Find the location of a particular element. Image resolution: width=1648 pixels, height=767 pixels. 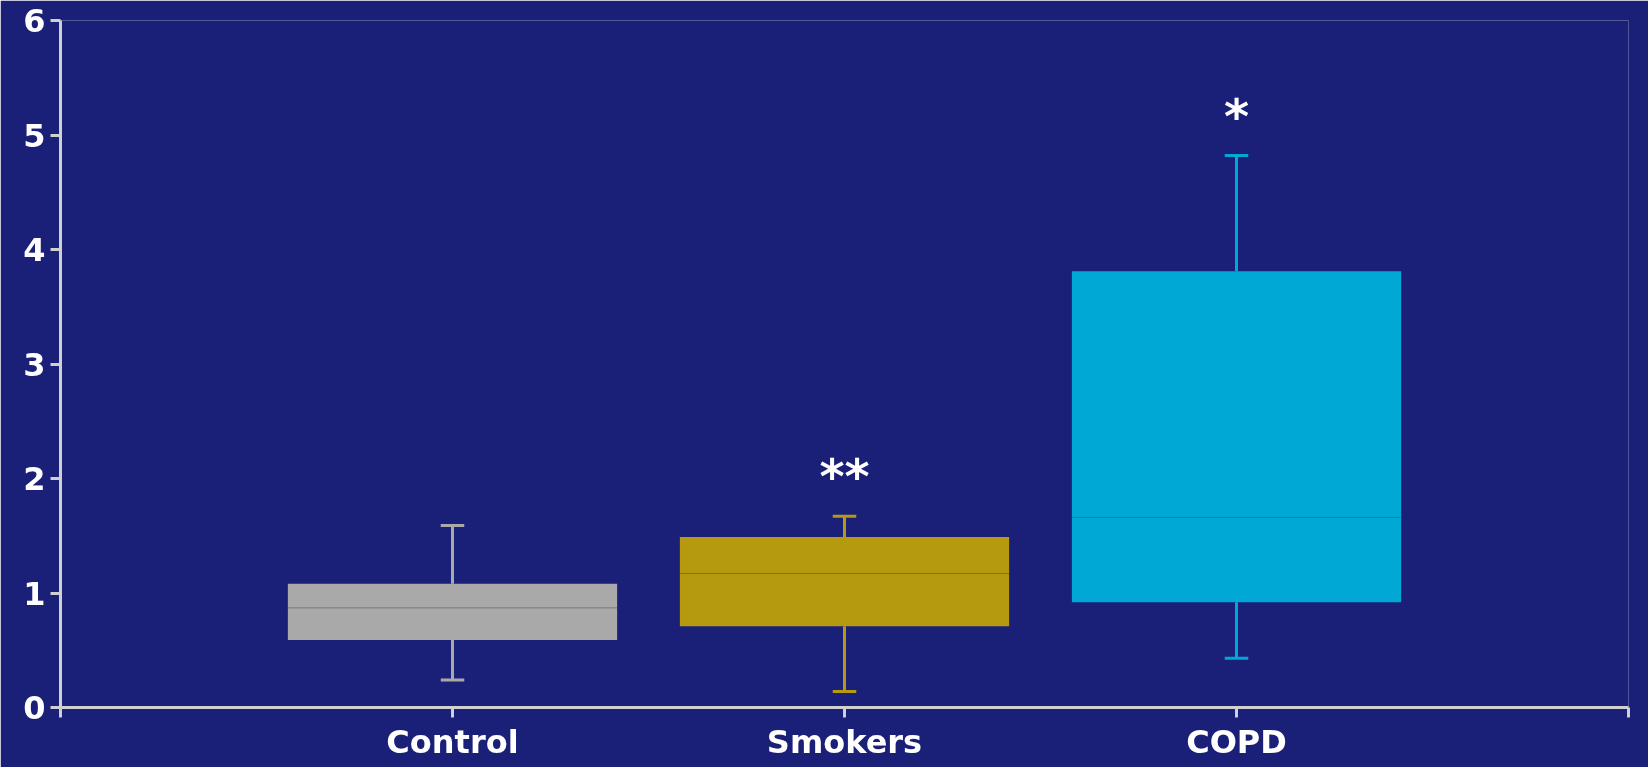

x-tick-label: COPD is located at coordinates (1236, 741).